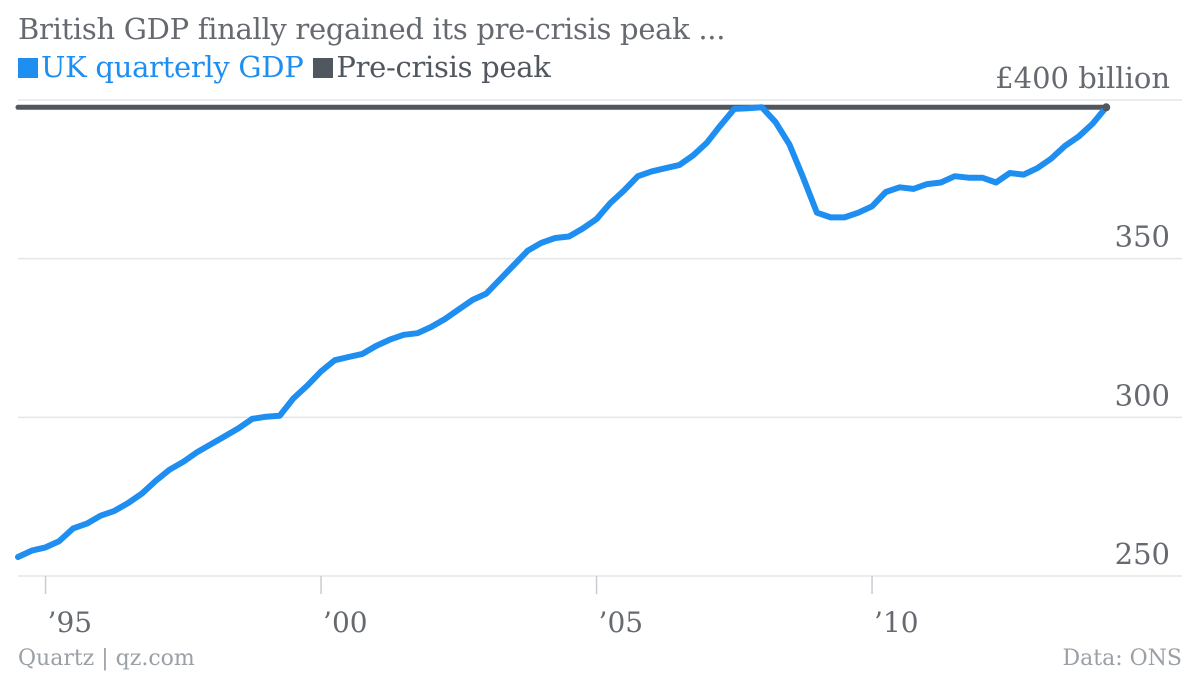 The width and height of the screenshot is (1200, 676). I want to click on legend-item-pre-crisis-peak: Pre-crisis peak, so click(432, 67).